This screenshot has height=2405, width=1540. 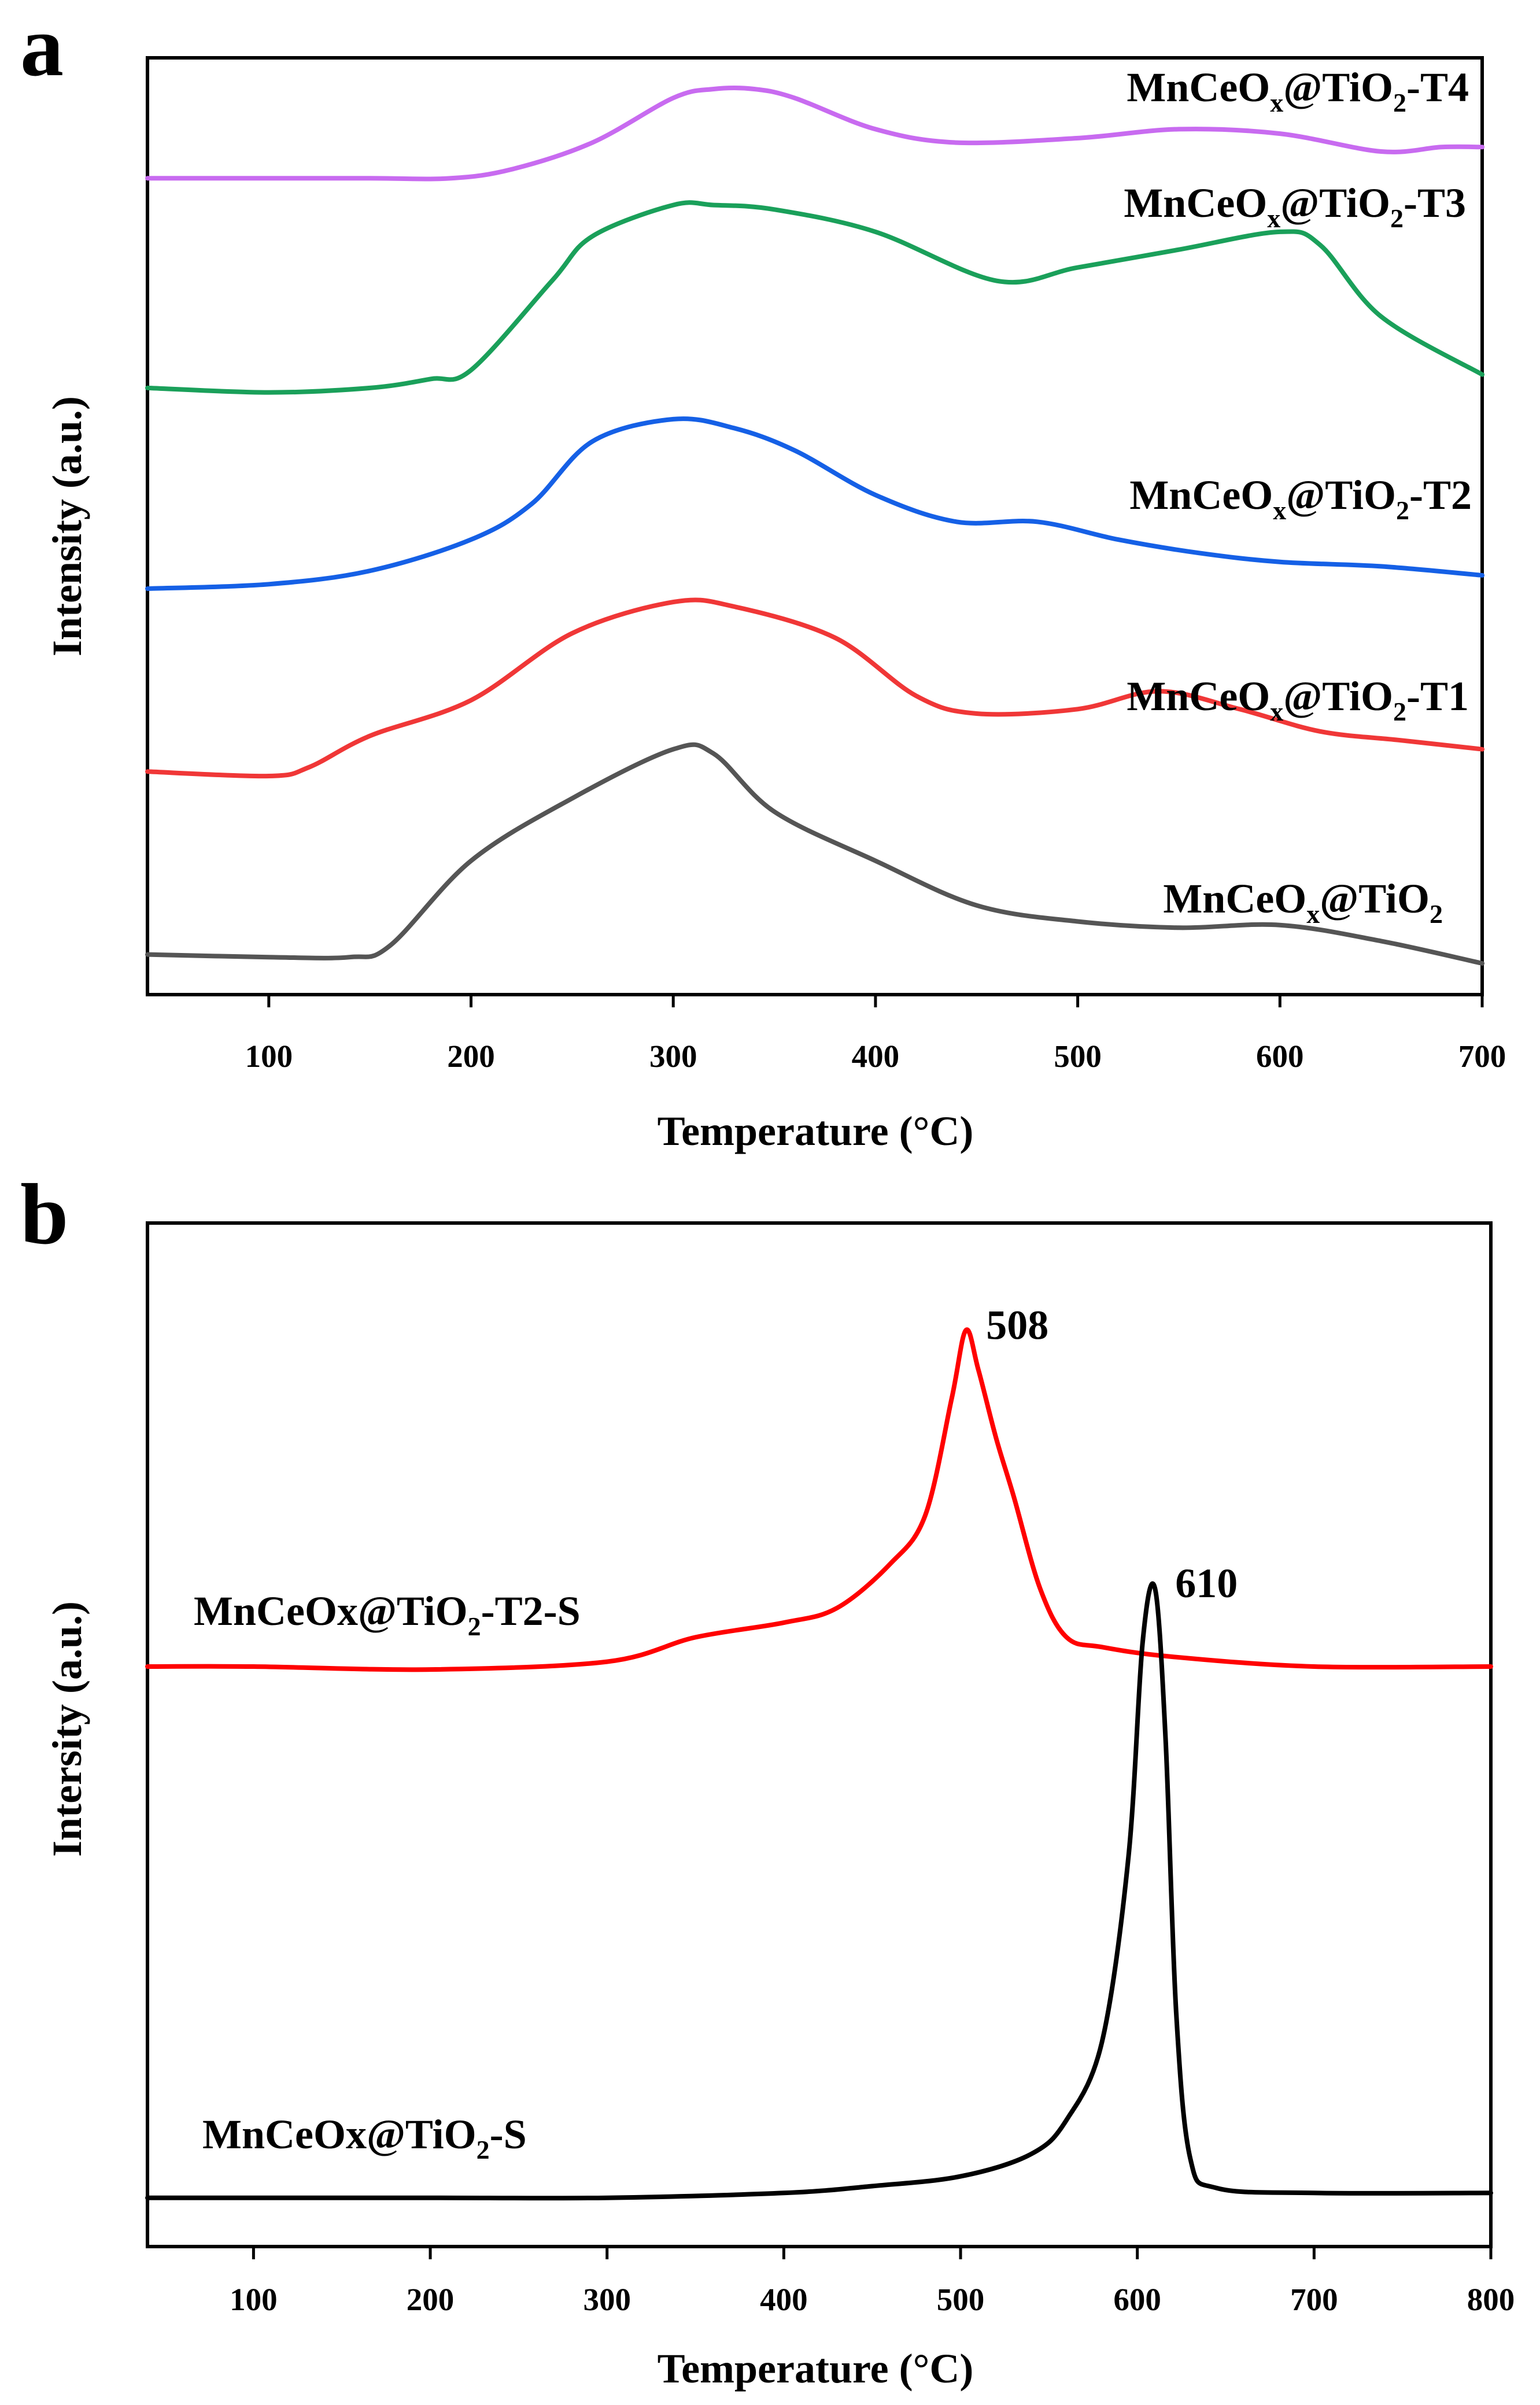 What do you see at coordinates (875, 1034) in the screenshot?
I see `x-ticks-a: 100 200 300 400 500 600 700` at bounding box center [875, 1034].